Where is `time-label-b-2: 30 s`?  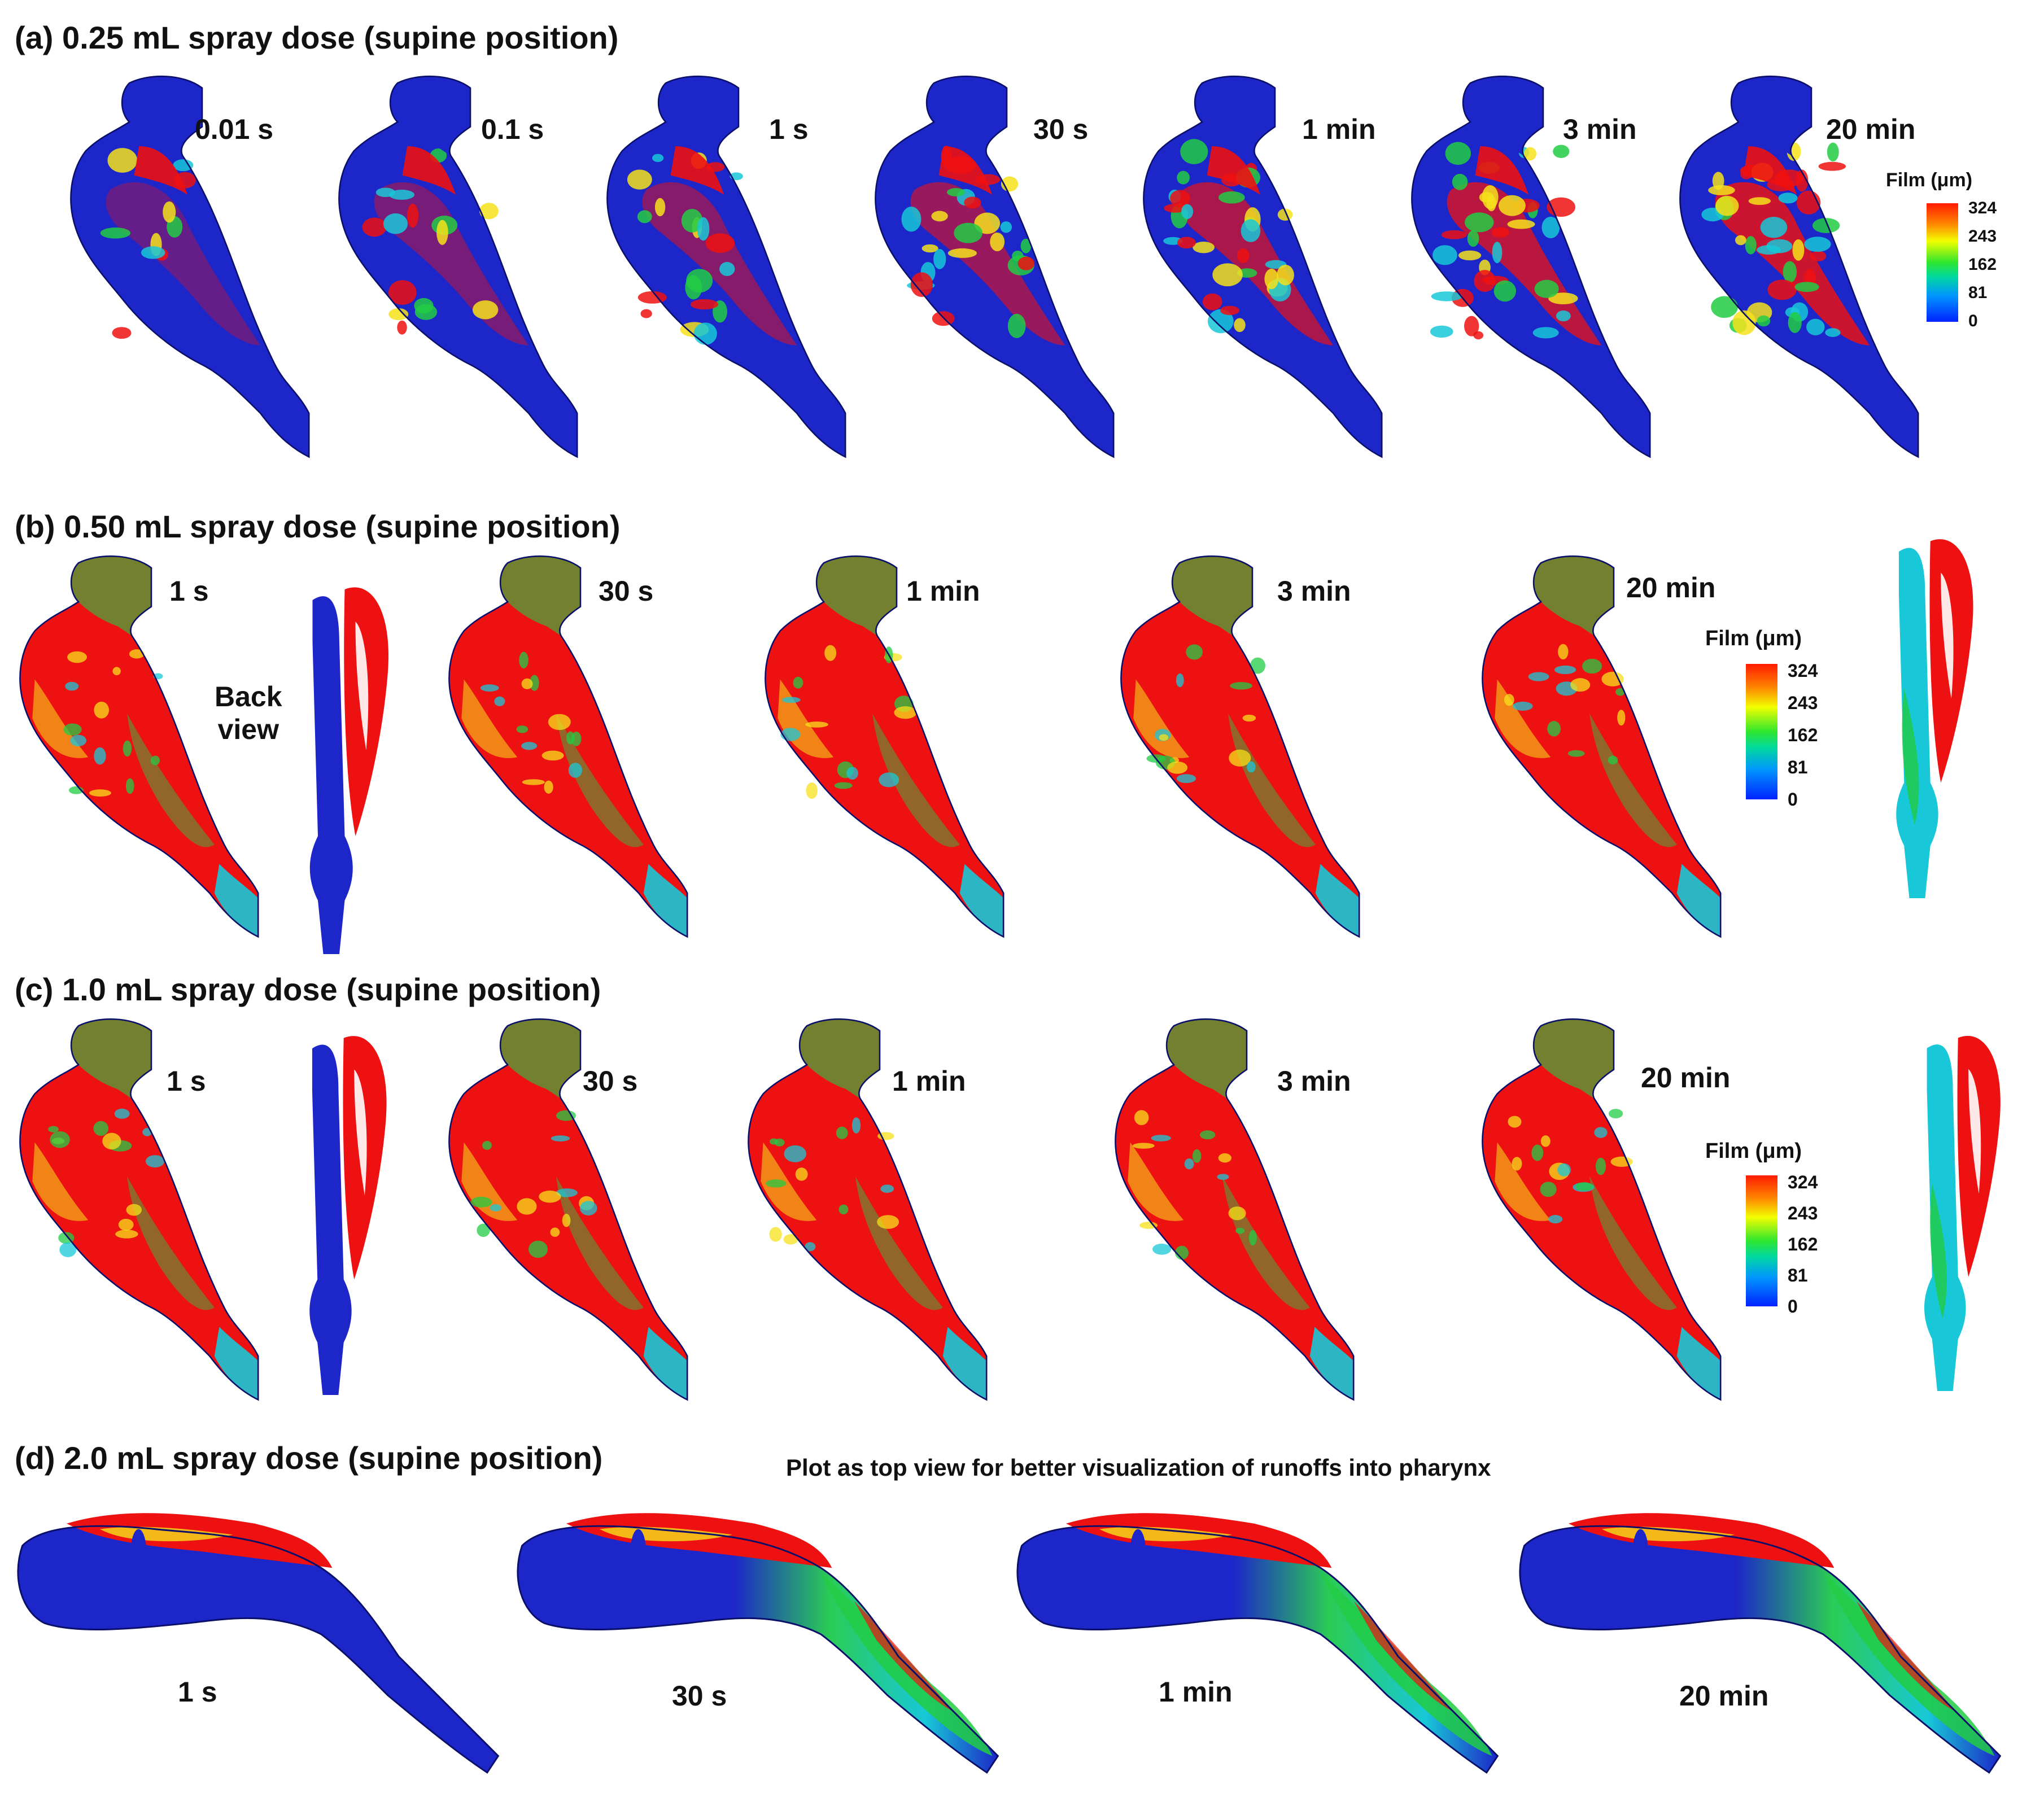 time-label-b-2: 30 s is located at coordinates (627, 591).